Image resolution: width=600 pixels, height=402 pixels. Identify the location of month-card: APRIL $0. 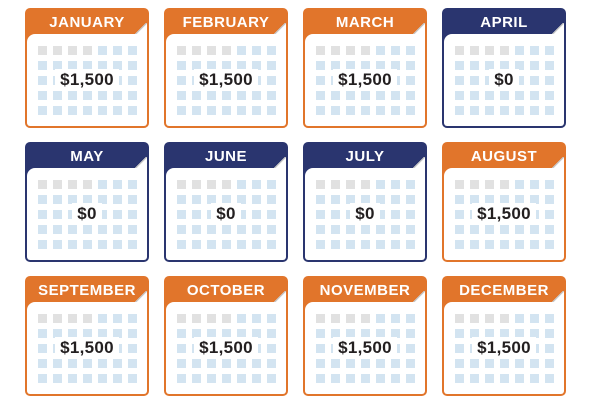
(504, 68).